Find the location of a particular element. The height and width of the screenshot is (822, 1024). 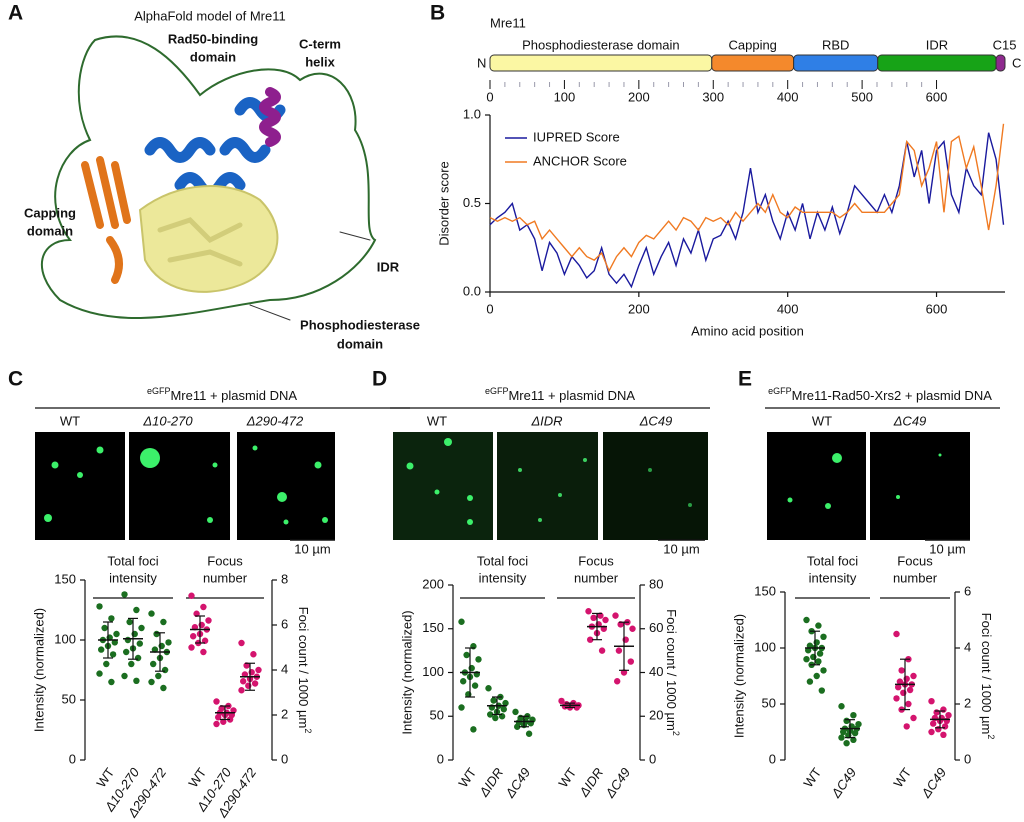

domain-label: helix is located at coordinates (320, 61).